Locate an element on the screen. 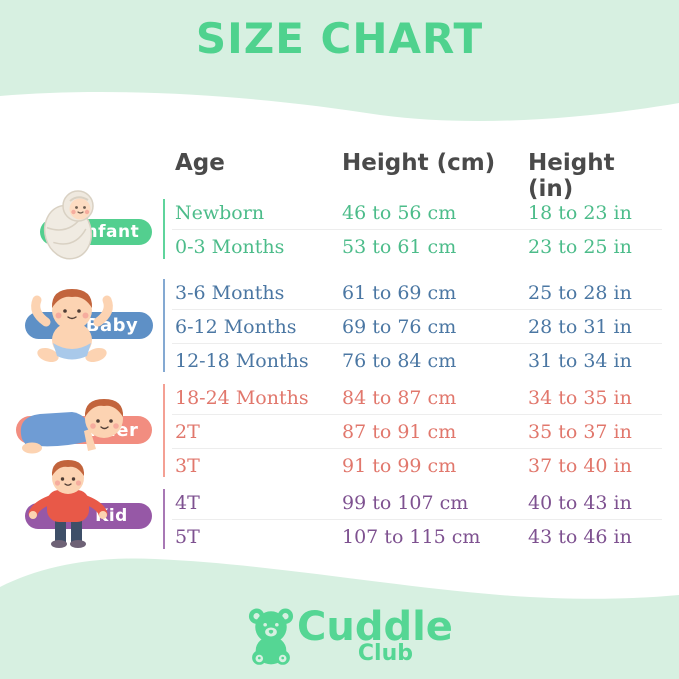  infant-accent-line is located at coordinates (164, 229).